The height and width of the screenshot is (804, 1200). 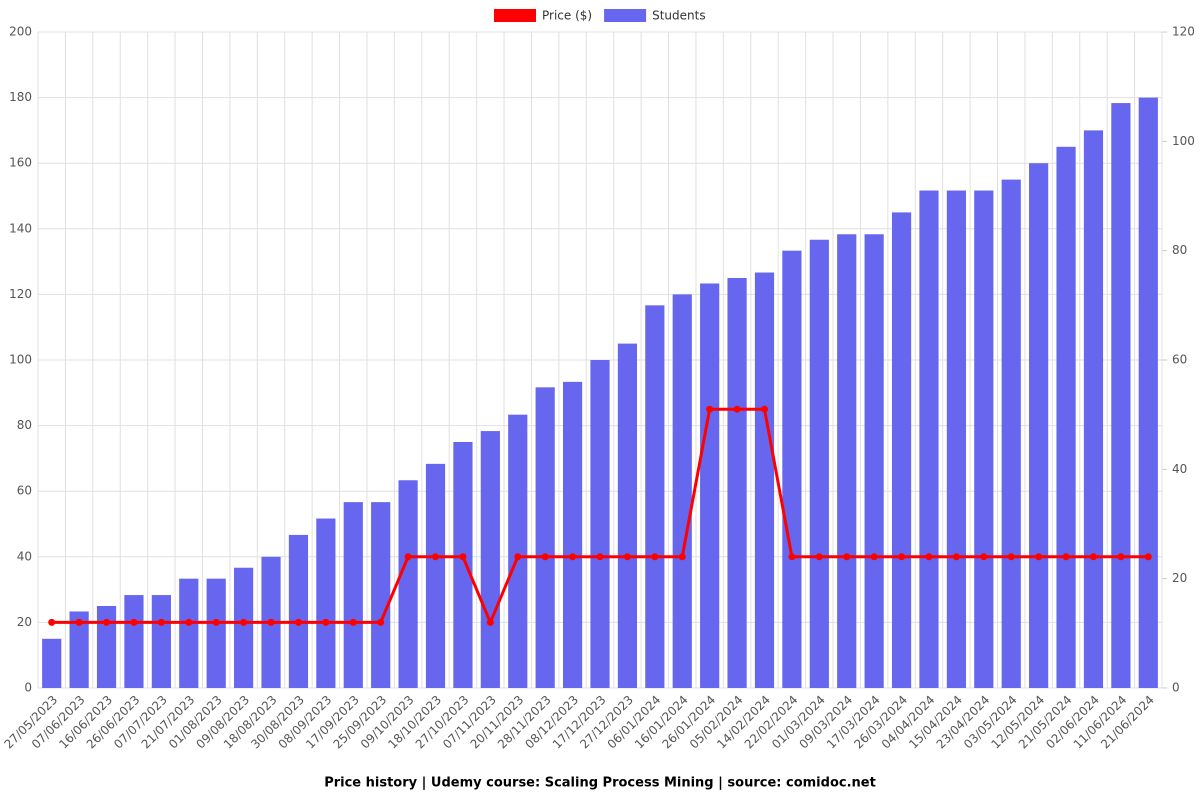 I want to click on legend-label: Price ($), so click(x=567, y=16).